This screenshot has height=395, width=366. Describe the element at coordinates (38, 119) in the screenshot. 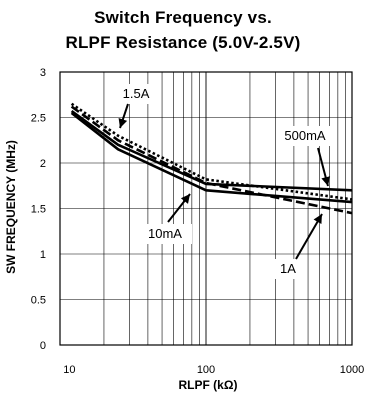

I see `y-tick-label: 2.5` at that location.